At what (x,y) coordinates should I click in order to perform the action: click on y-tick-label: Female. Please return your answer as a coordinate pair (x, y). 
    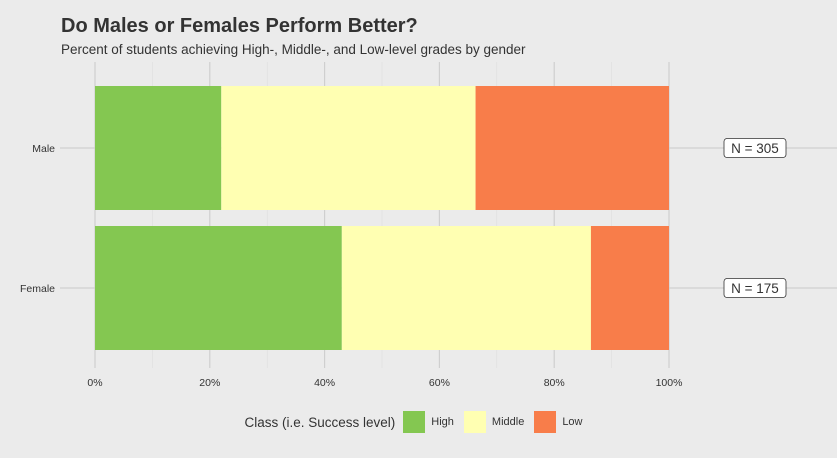
    Looking at the image, I should click on (37, 289).